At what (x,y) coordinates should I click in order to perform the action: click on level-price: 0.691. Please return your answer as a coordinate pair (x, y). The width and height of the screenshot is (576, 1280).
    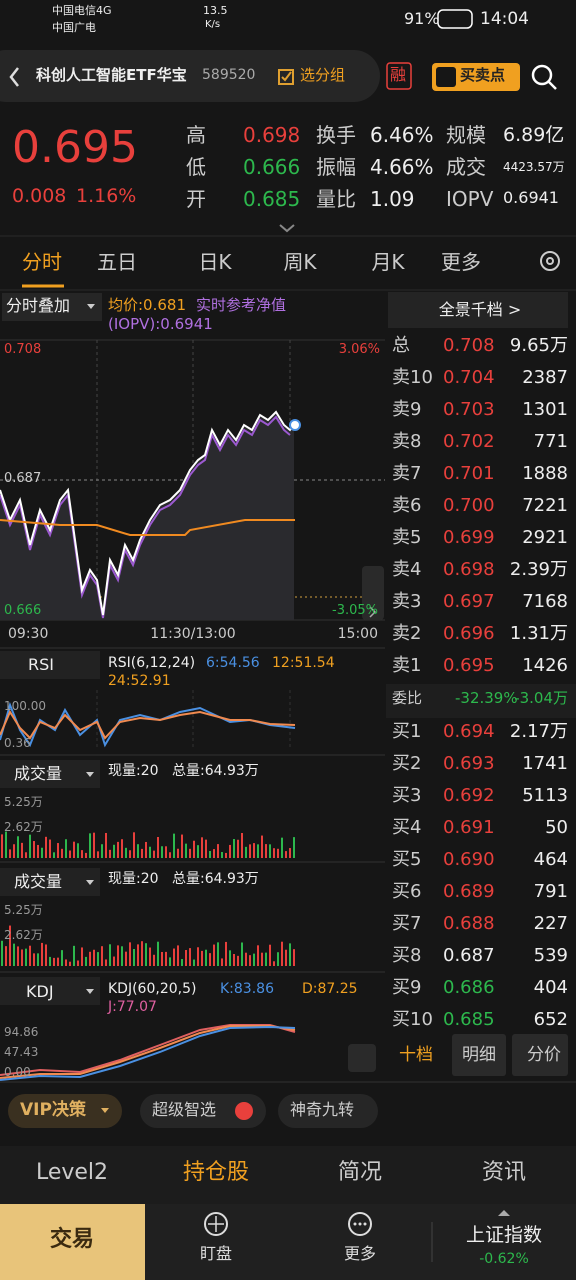
    Looking at the image, I should click on (469, 827).